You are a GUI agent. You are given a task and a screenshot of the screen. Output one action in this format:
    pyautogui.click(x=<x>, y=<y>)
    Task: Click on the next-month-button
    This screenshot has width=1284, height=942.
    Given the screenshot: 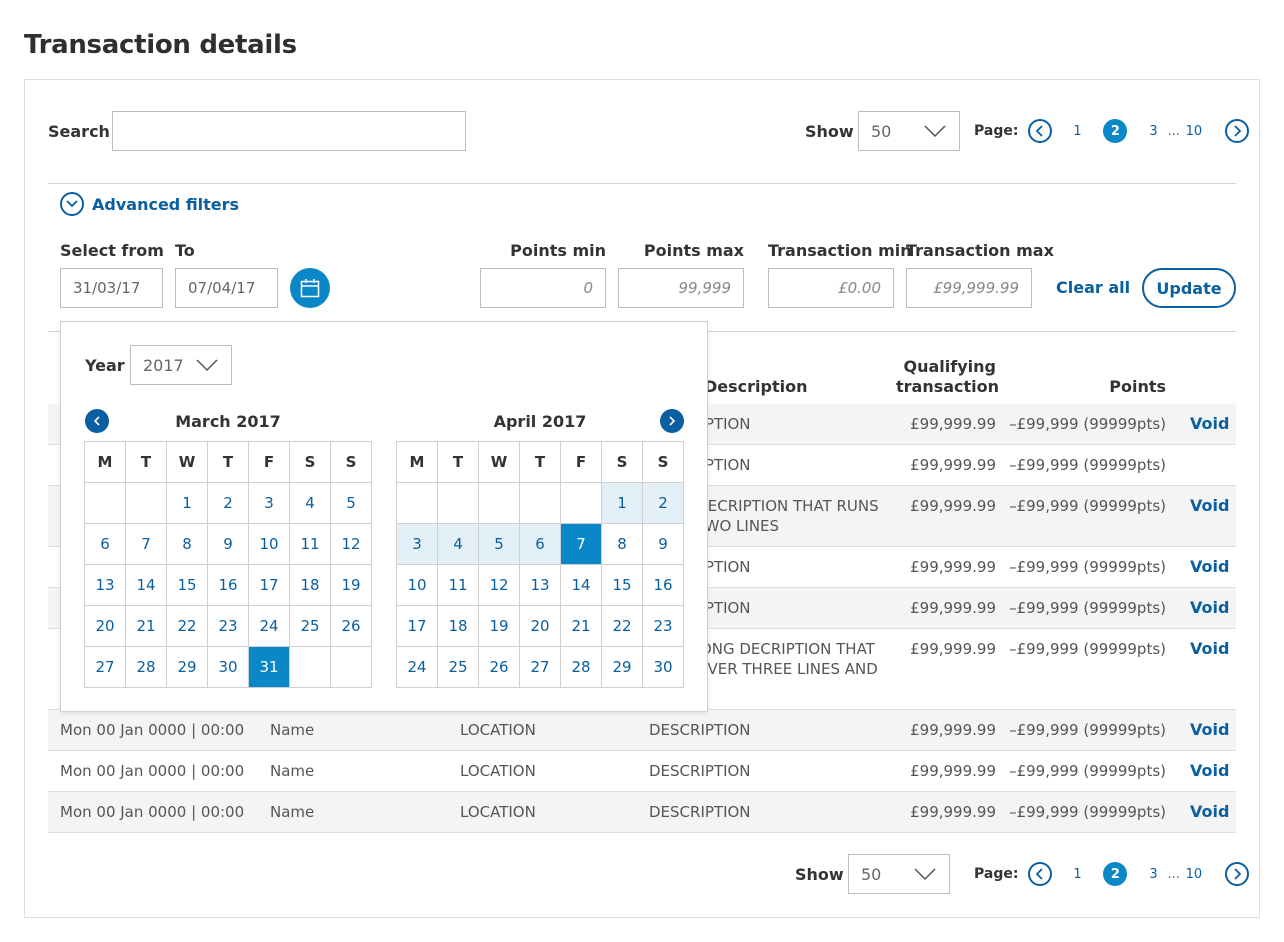 What is the action you would take?
    pyautogui.click(x=672, y=421)
    